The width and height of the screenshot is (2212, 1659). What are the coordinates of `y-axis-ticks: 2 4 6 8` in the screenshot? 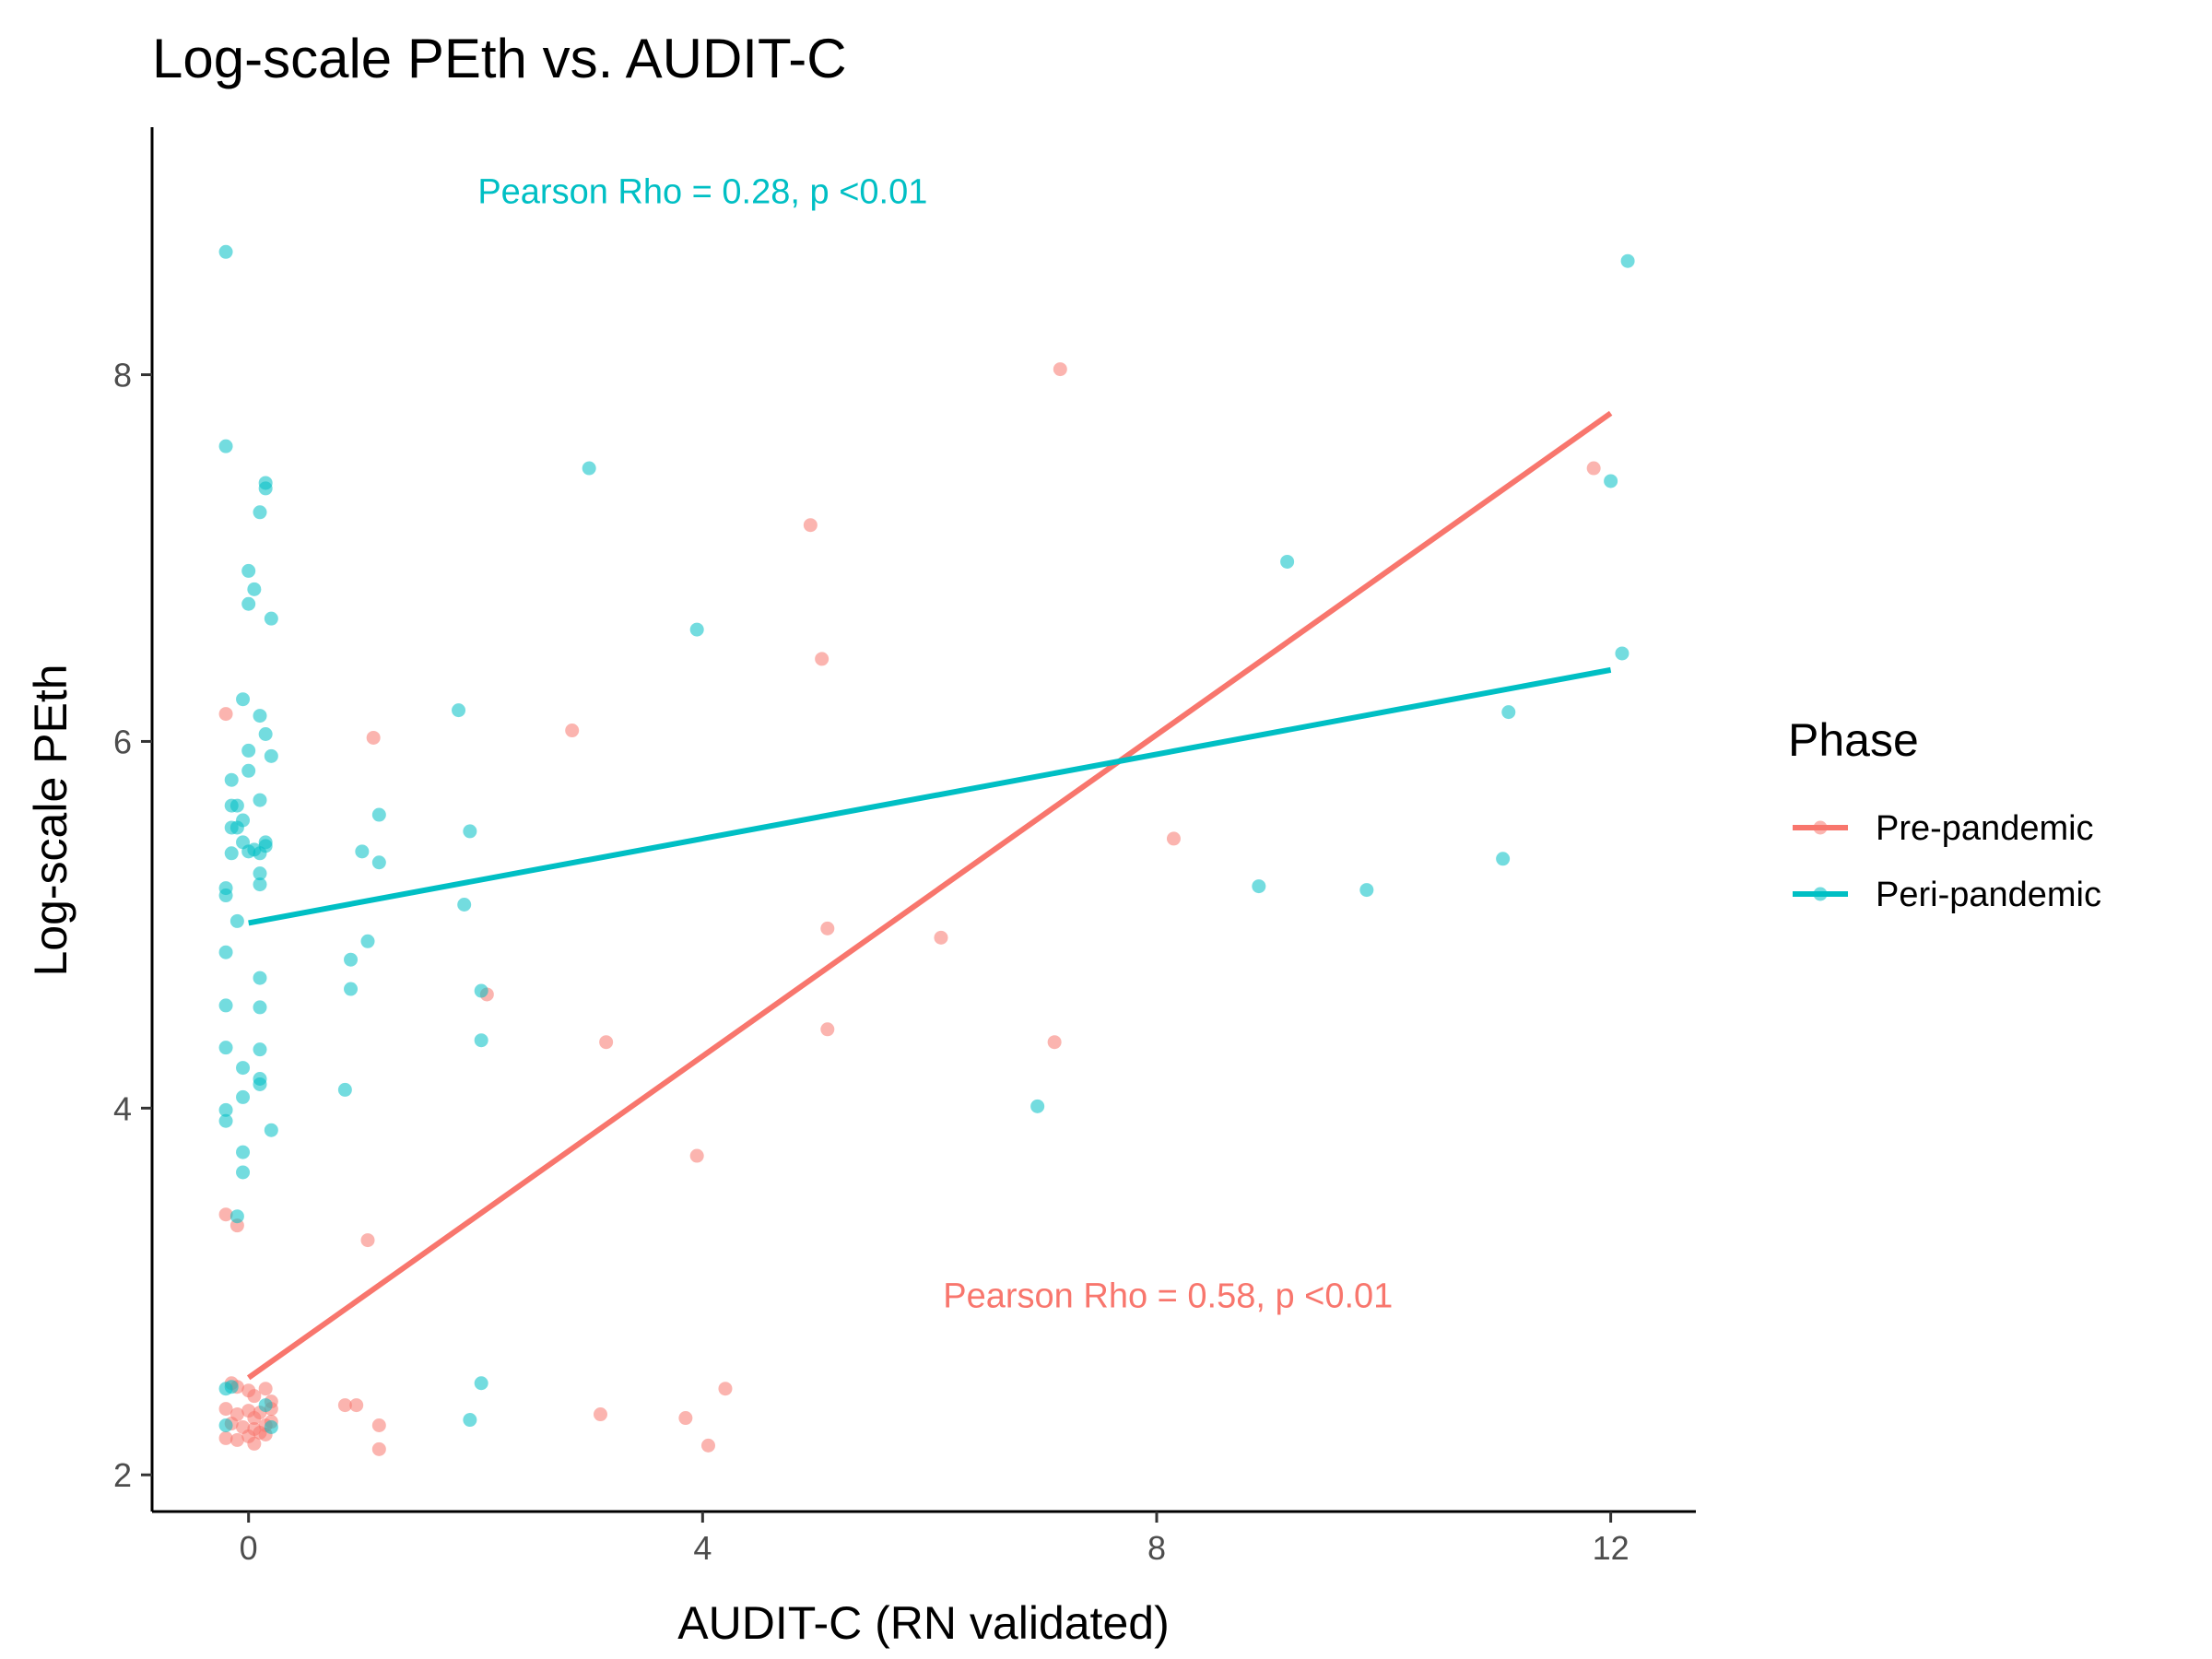 It's located at (132, 925).